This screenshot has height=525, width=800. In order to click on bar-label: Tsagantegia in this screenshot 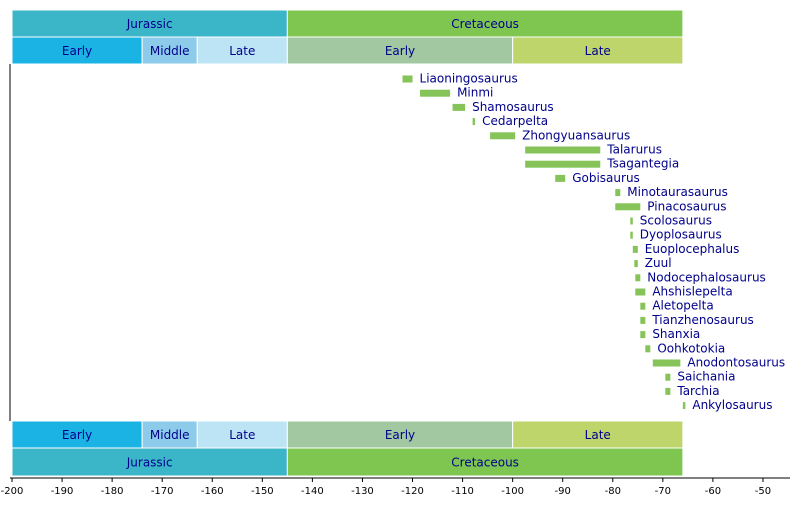, I will do `click(642, 164)`.